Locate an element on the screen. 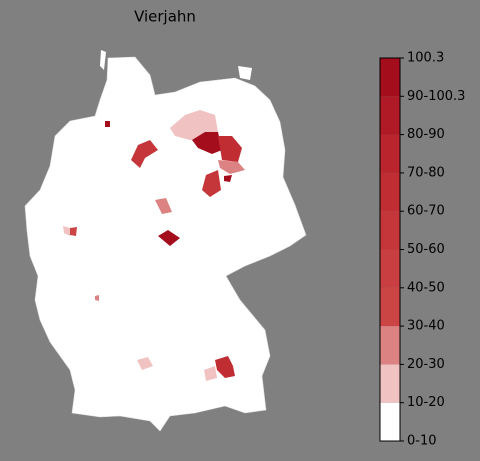  colorbar-label: 10-20 is located at coordinates (426, 402).